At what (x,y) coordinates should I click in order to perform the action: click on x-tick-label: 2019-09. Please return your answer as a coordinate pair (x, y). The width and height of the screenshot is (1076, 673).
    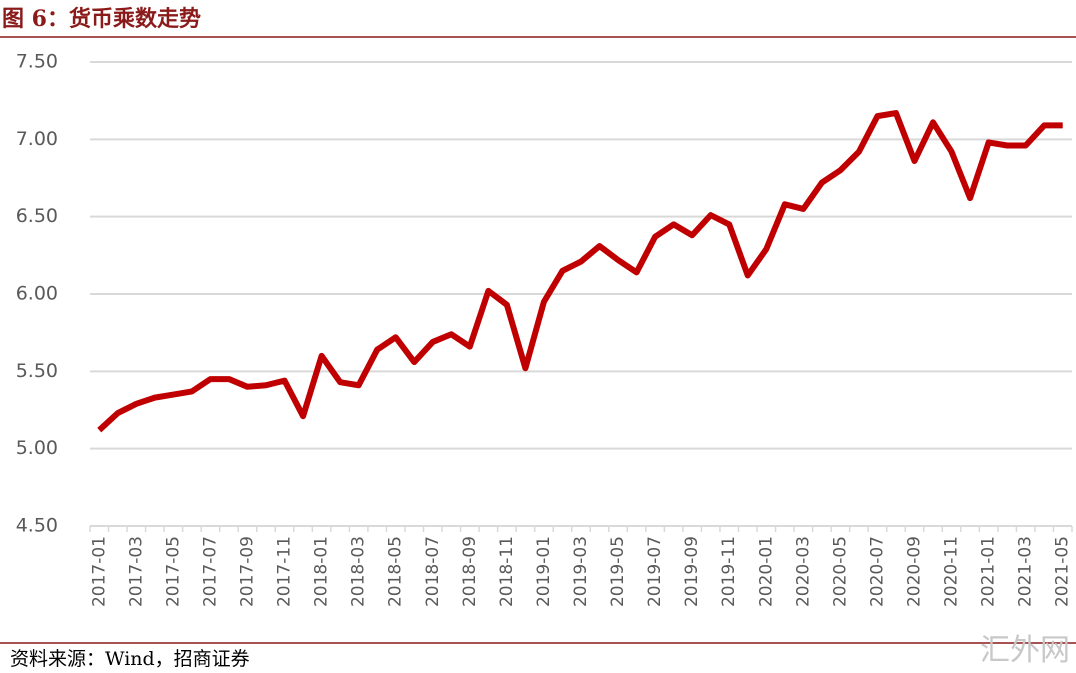
    Looking at the image, I should click on (692, 571).